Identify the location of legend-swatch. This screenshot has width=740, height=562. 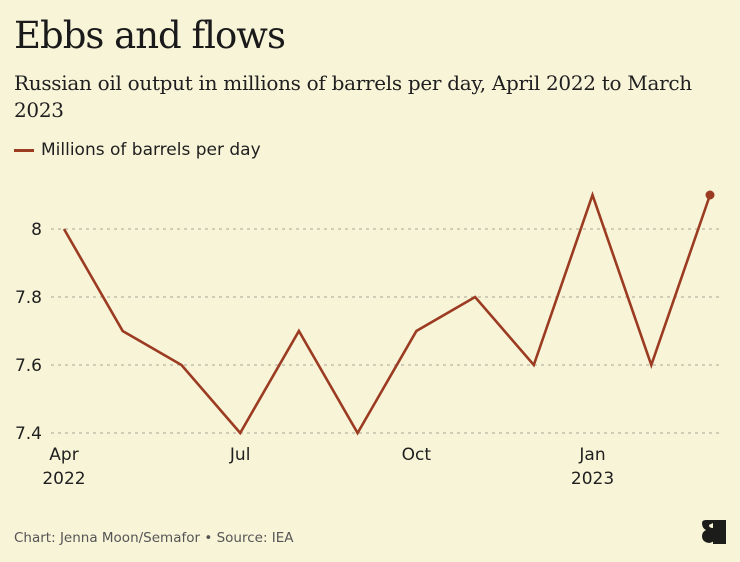
(24, 150).